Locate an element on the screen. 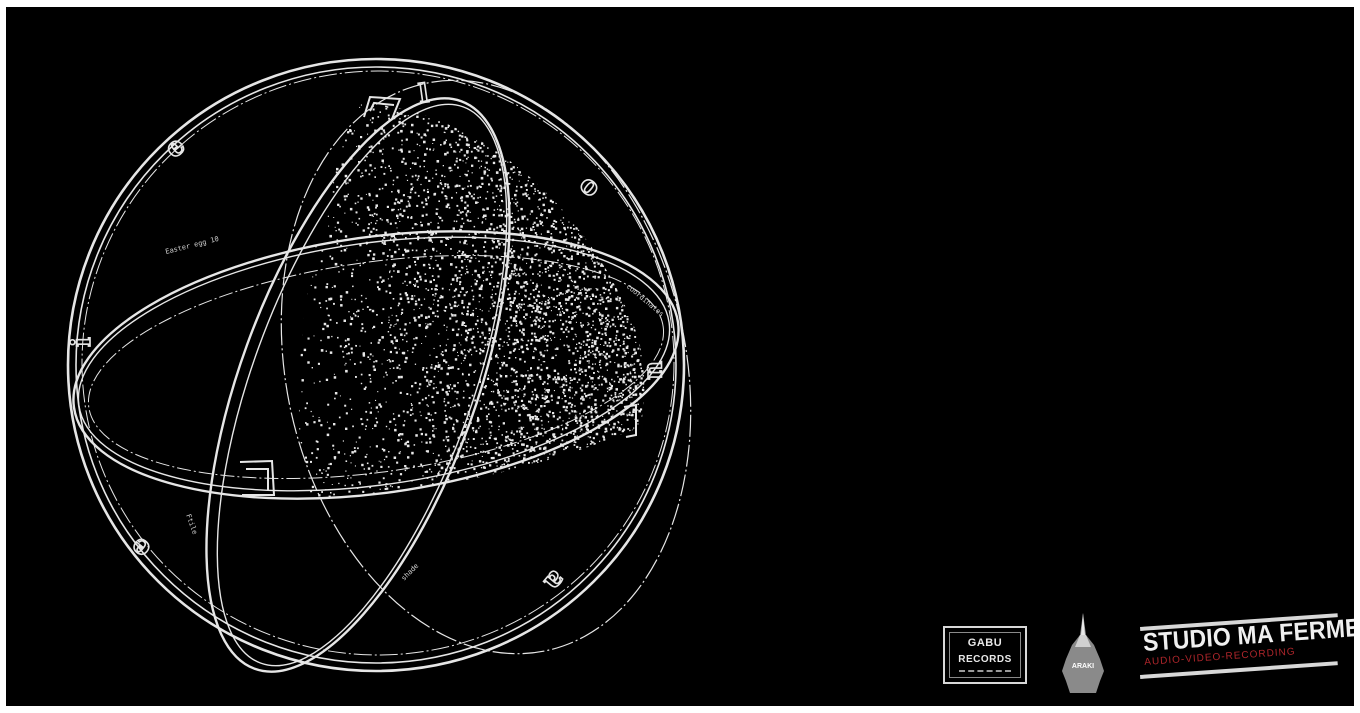  letter-u-right: u is located at coordinates (656, 370).